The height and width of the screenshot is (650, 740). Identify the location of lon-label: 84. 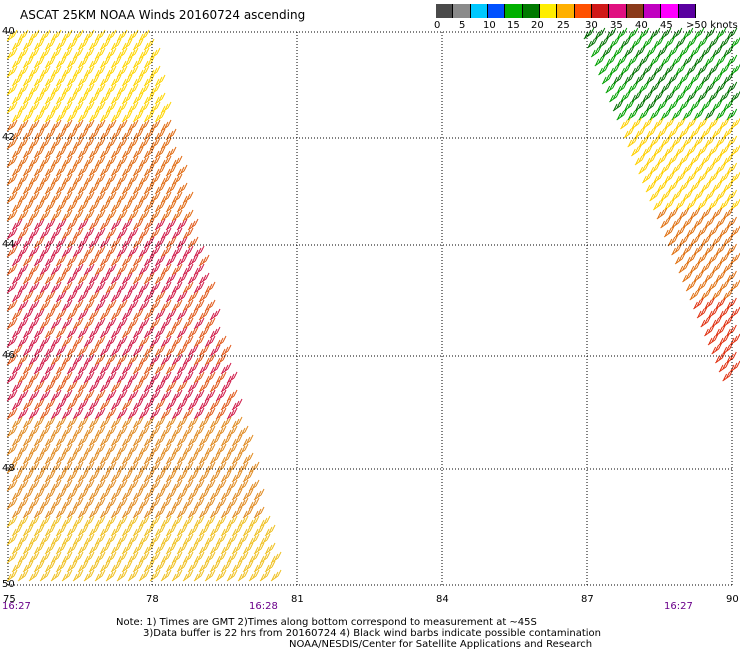
(442, 599).